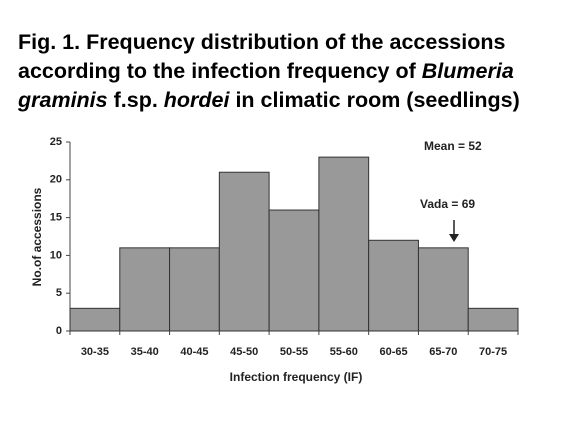  Describe the element at coordinates (220, 71) in the screenshot. I see `title-text: according to the infection frequency of` at that location.